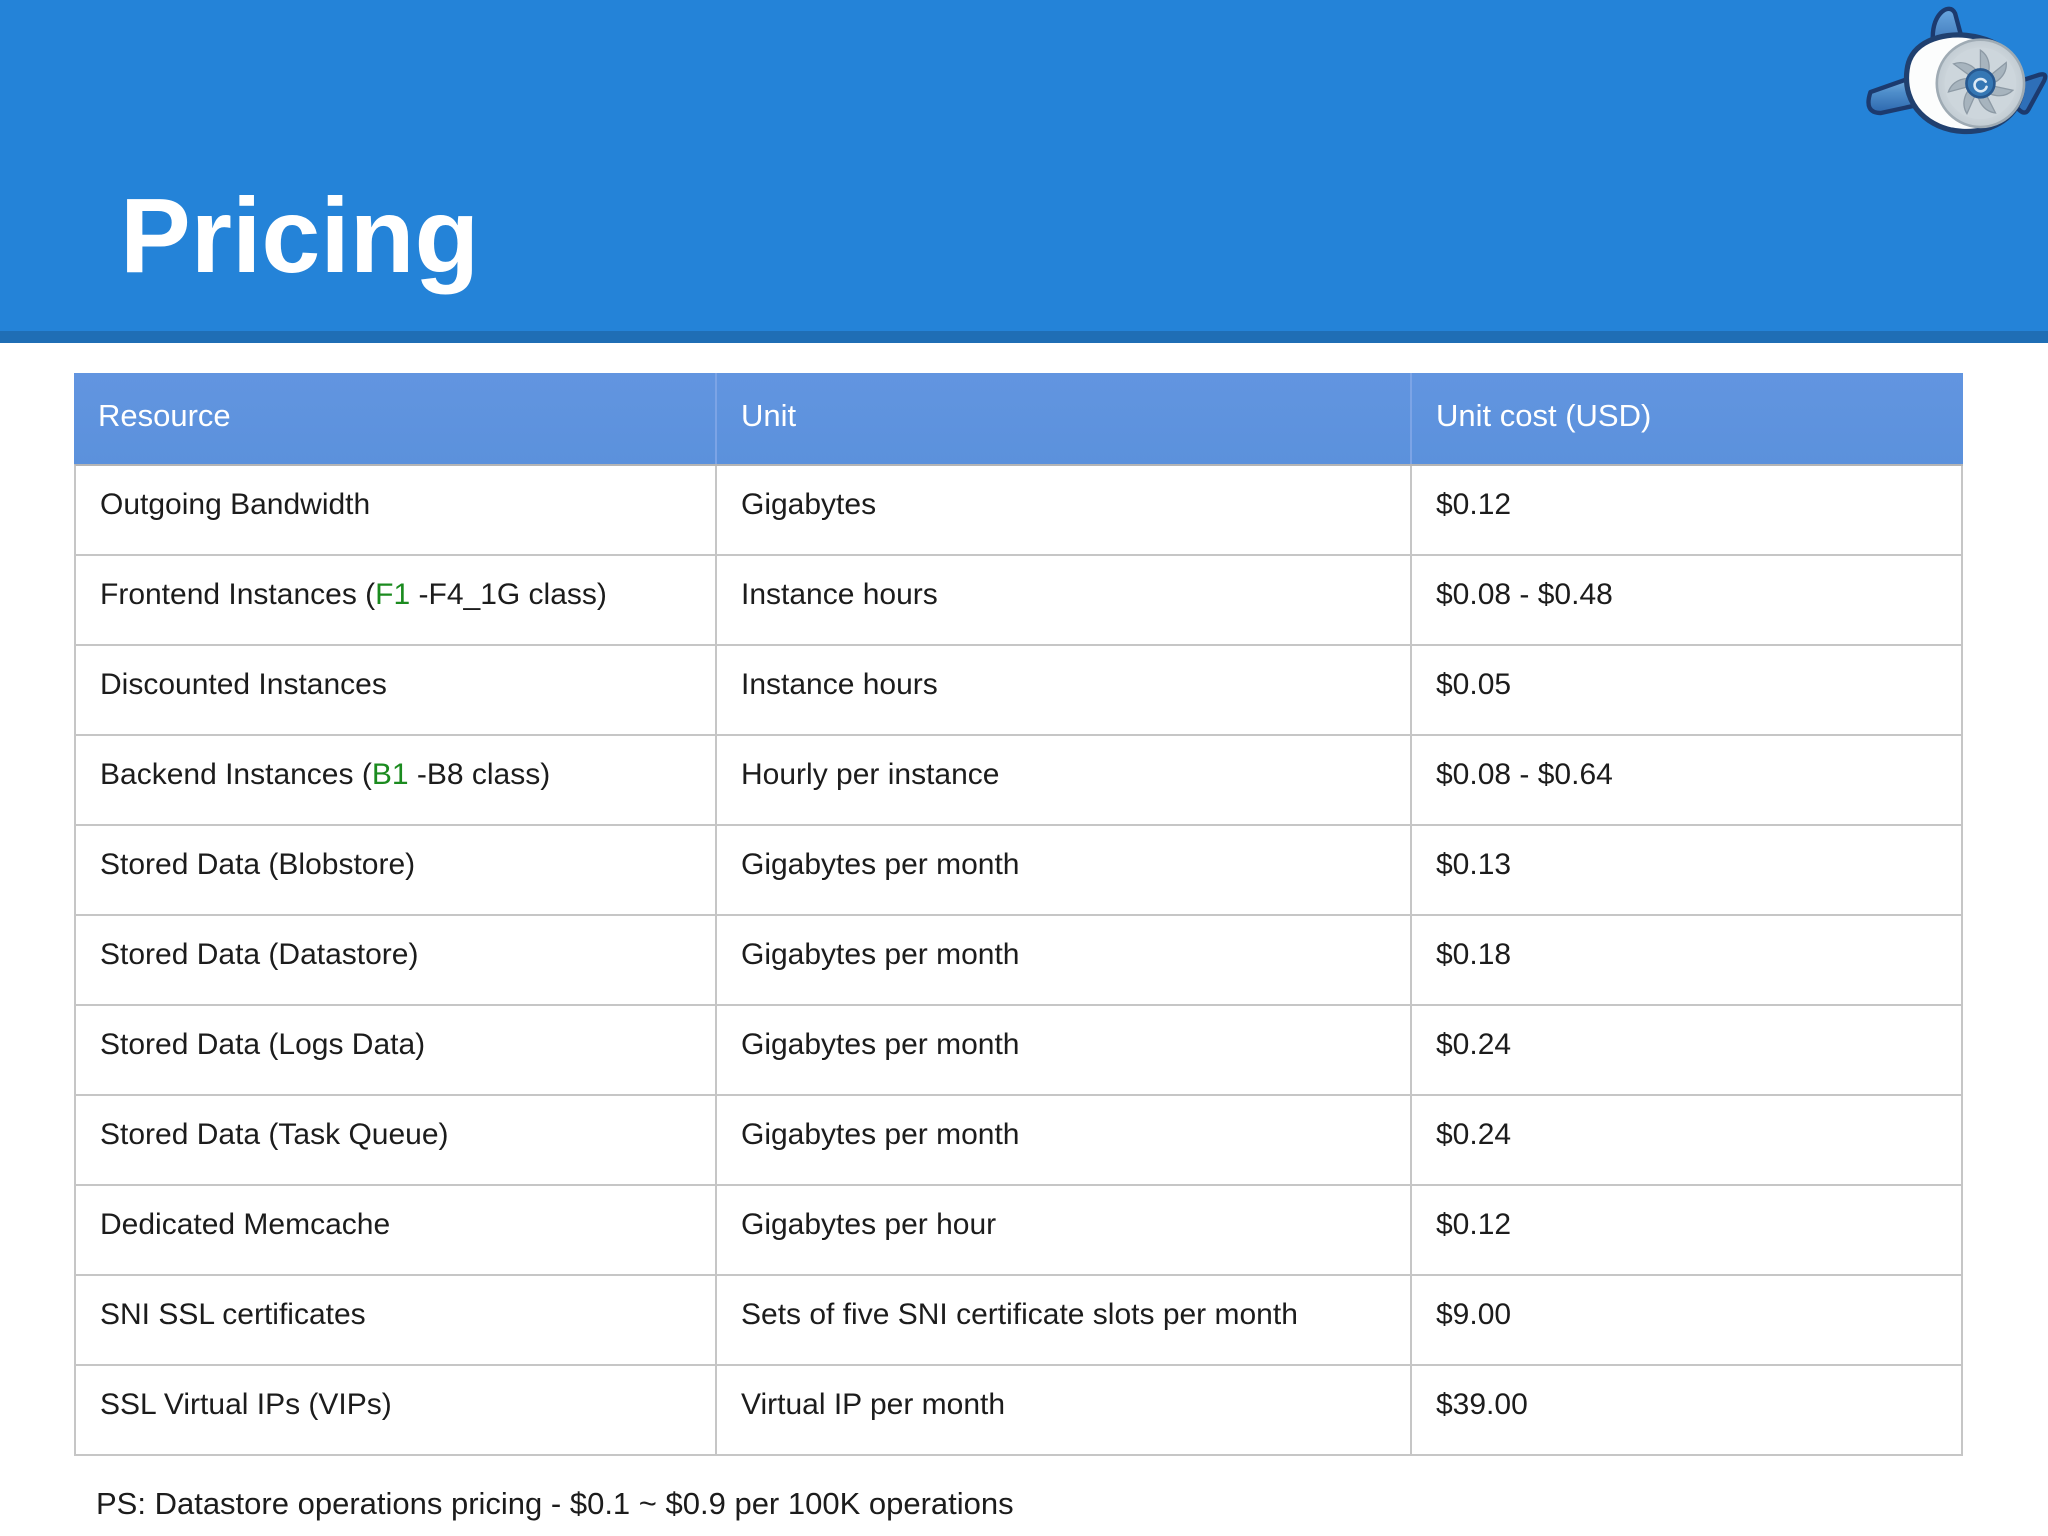  I want to click on column-header-resource: Resource, so click(395, 418).